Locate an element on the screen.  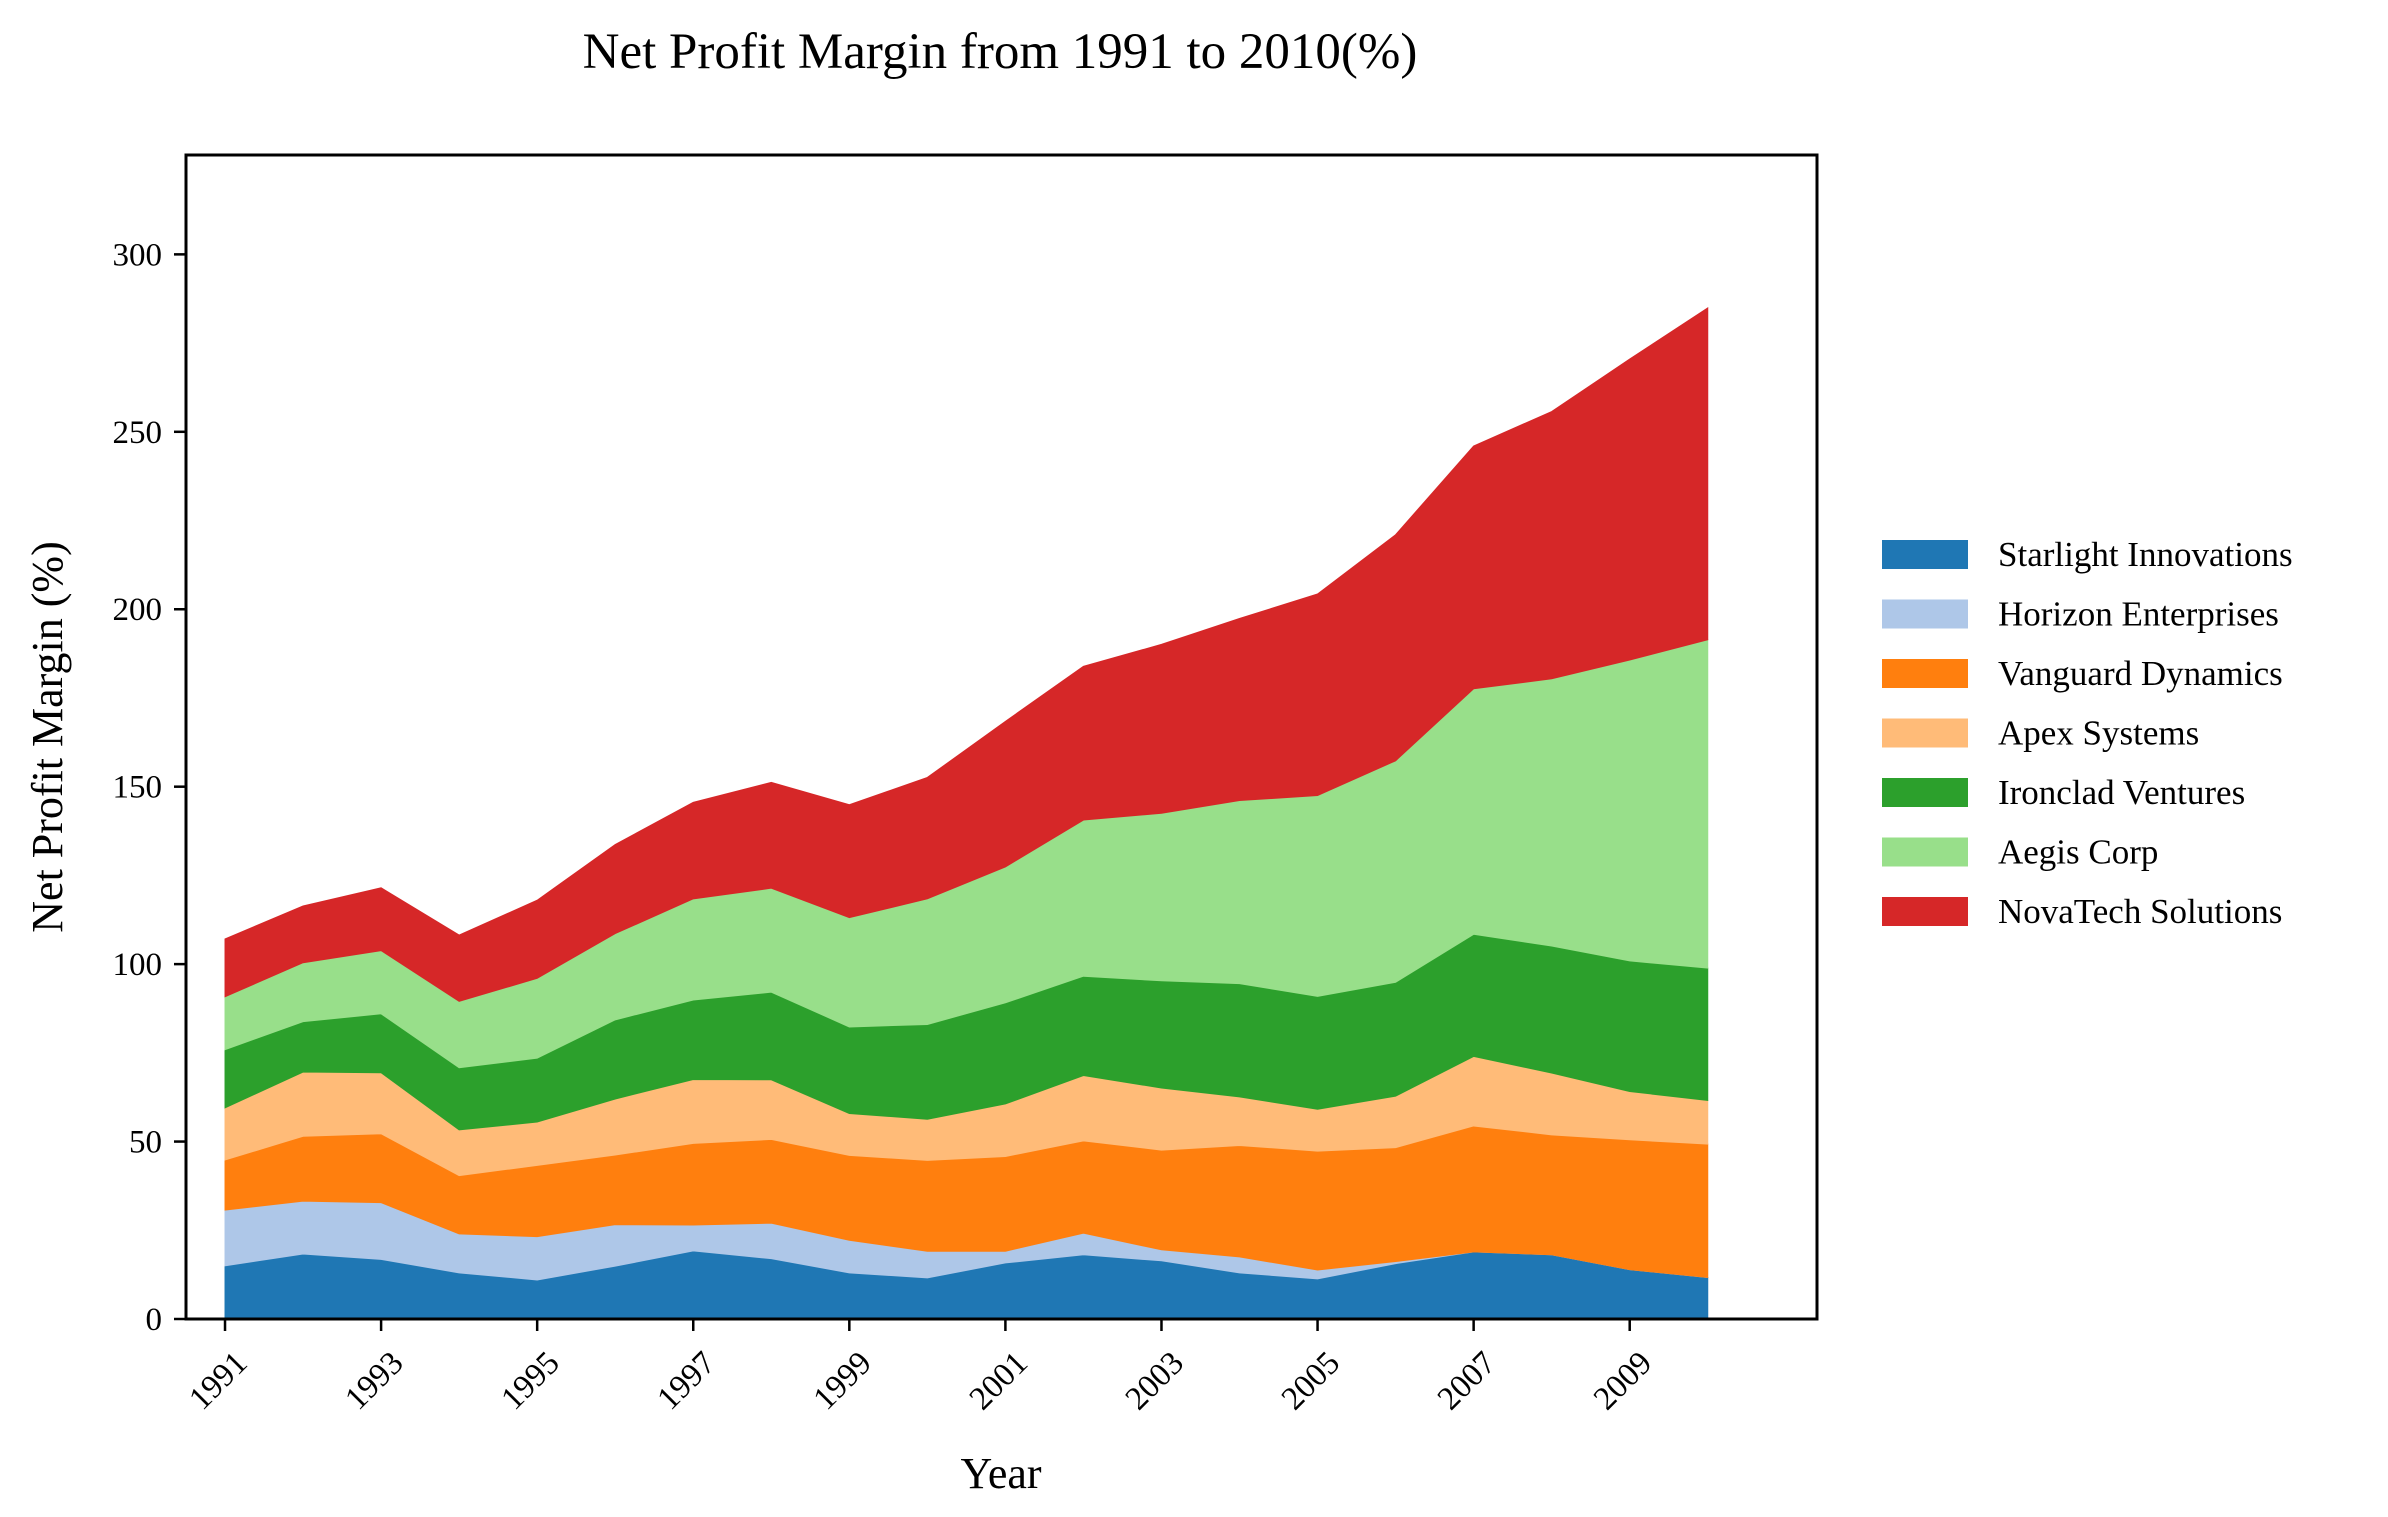
legend-label-novatech-solutions: NovaTech Solutions is located at coordinates (2140, 911).